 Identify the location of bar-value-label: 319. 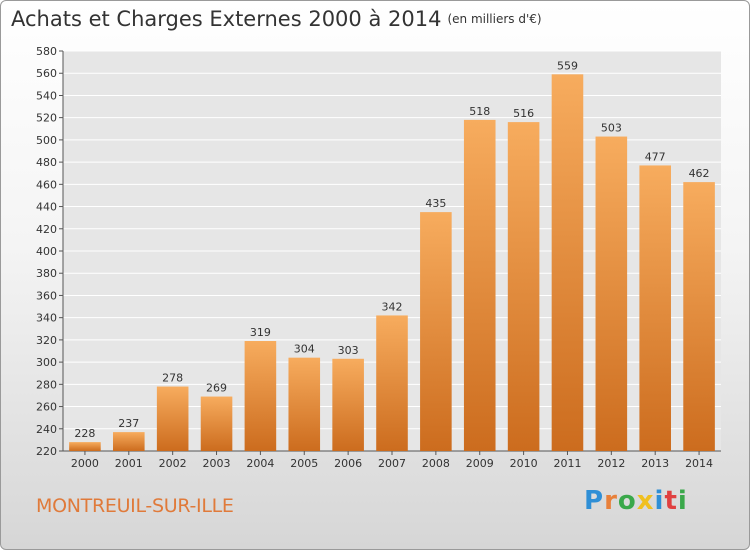
(260, 332).